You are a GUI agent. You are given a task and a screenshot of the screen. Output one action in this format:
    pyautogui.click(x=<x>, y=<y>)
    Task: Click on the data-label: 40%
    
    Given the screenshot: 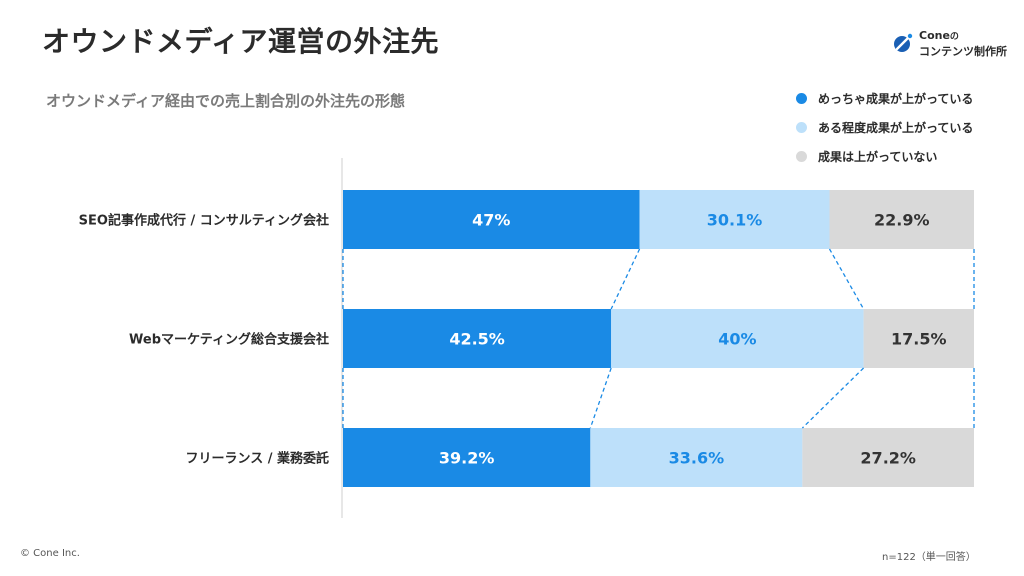 What is the action you would take?
    pyautogui.click(x=737, y=339)
    